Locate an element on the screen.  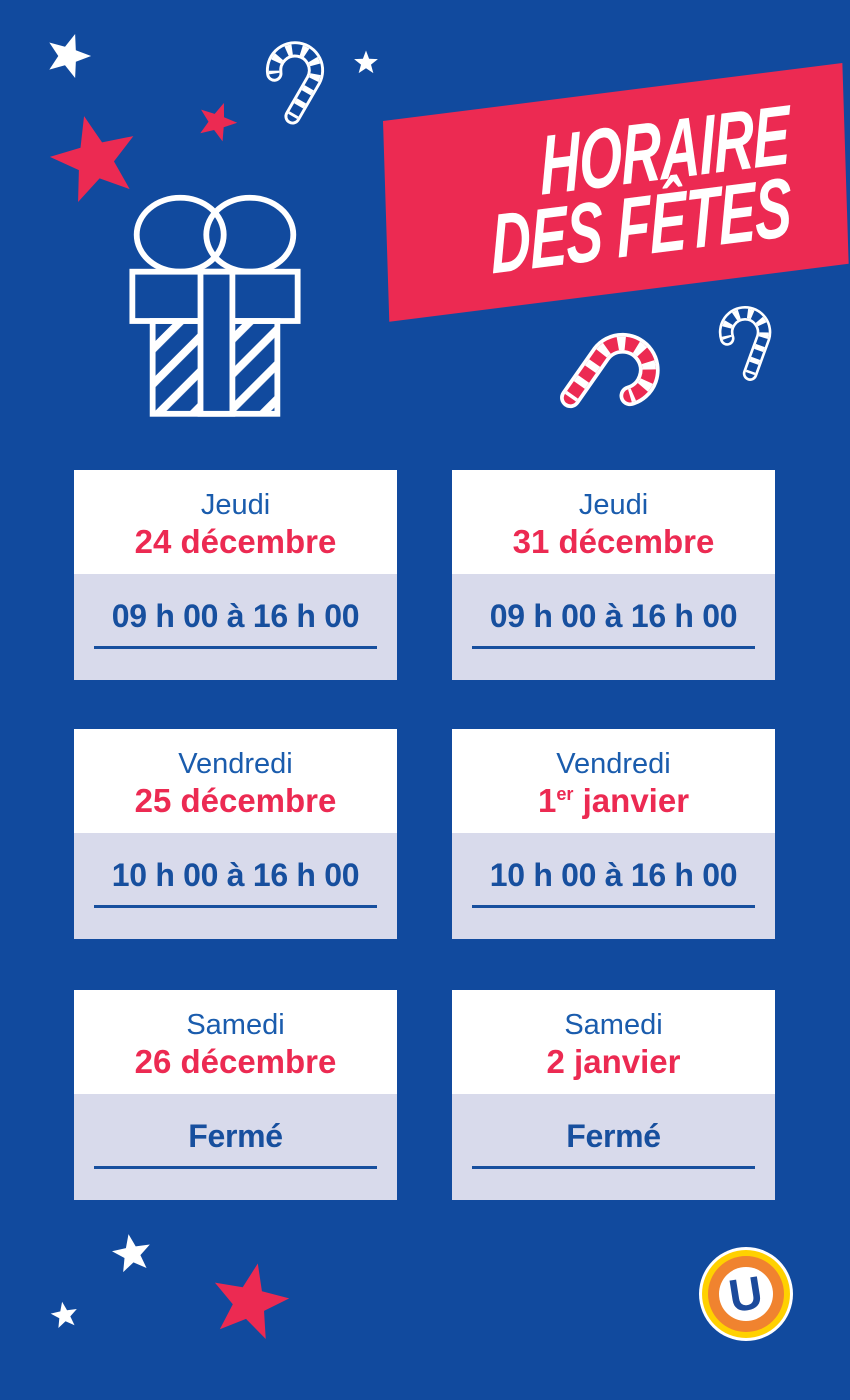
schedule-card: Samedi 26 décembre Fermé is located at coordinates (235, 1095).